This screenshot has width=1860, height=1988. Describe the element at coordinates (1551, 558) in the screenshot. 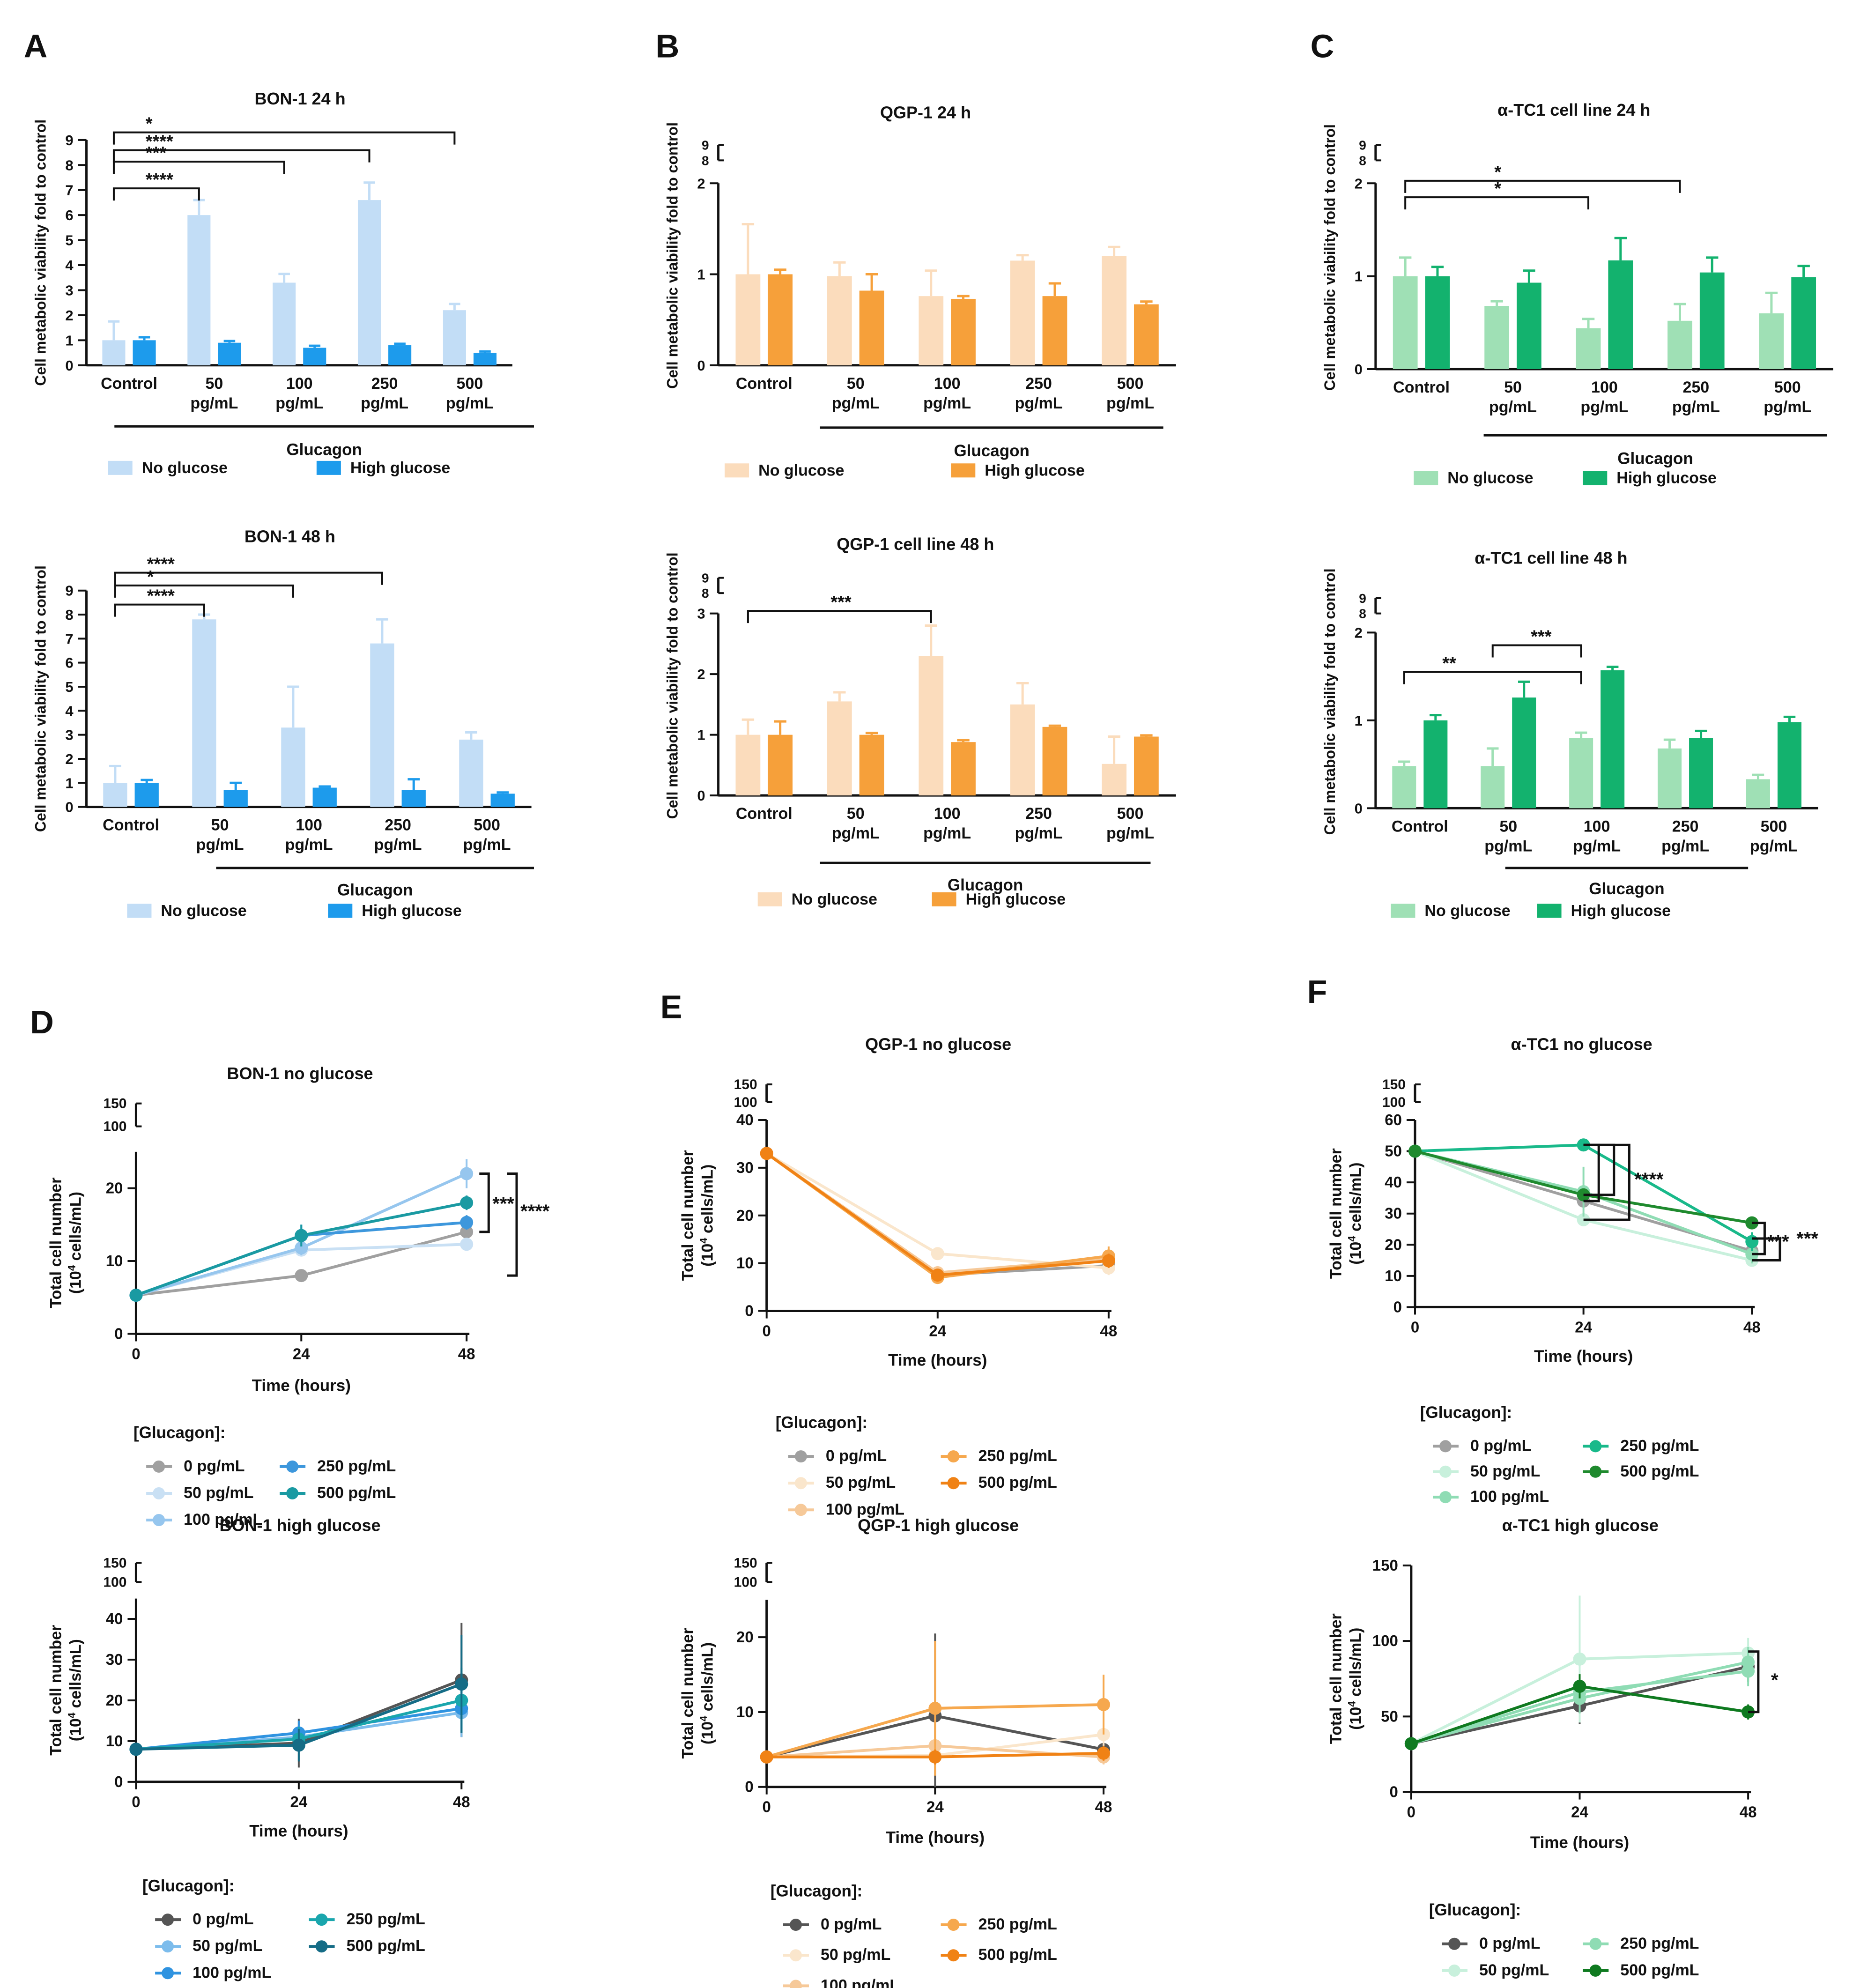

I see `chart-title: α-TC1 cell line 48 h` at that location.